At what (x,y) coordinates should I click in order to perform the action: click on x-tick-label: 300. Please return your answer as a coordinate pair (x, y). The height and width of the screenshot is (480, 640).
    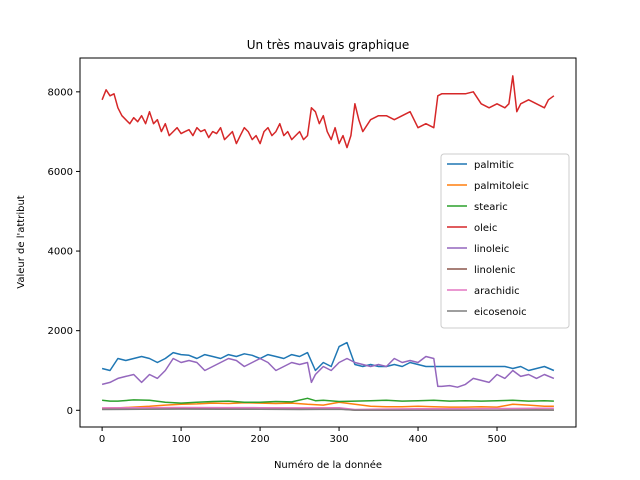
    Looking at the image, I should click on (339, 439).